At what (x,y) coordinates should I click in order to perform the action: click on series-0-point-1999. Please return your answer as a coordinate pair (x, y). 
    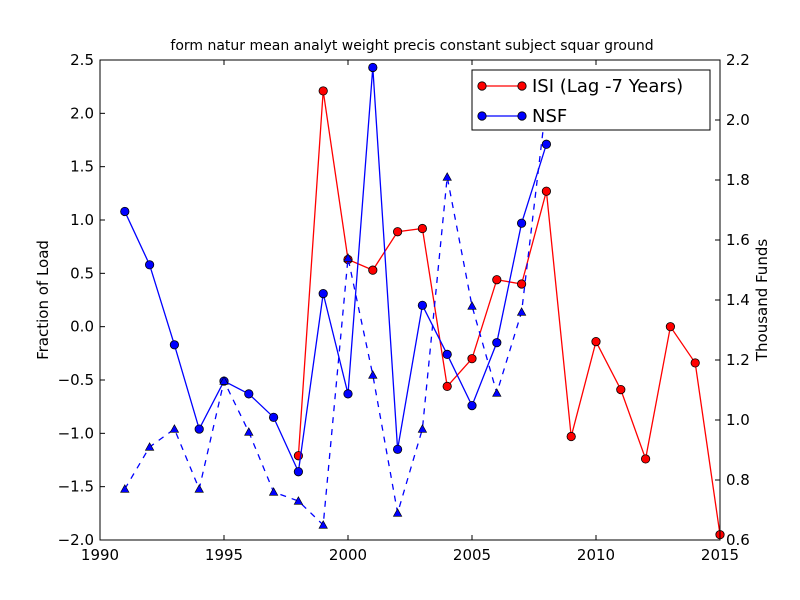
    Looking at the image, I should click on (323, 91).